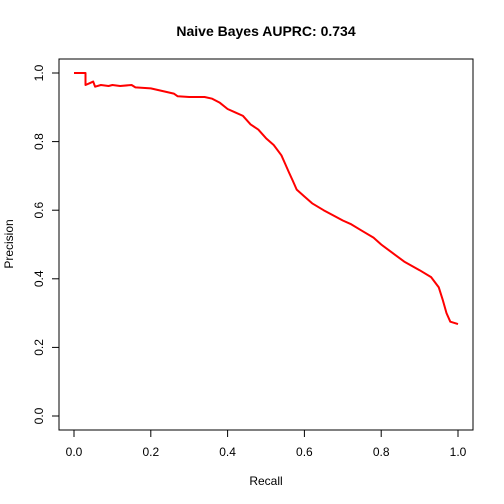 This screenshot has width=504, height=504. I want to click on chart-title: Naive Bayes AUPRC: 0.734, so click(265, 31).